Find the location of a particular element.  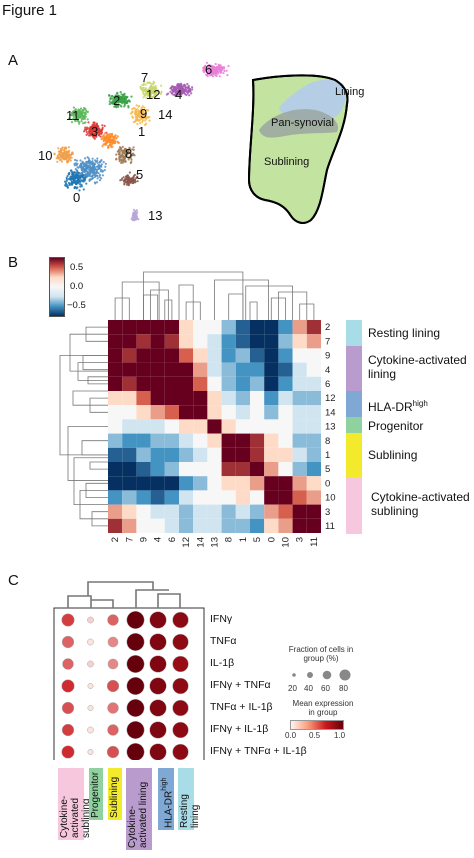

cluster-label-12: 12 is located at coordinates (153, 94).